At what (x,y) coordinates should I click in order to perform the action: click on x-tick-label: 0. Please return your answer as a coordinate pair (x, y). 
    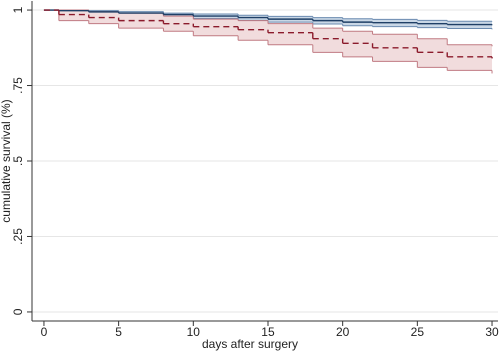
    Looking at the image, I should click on (44, 332).